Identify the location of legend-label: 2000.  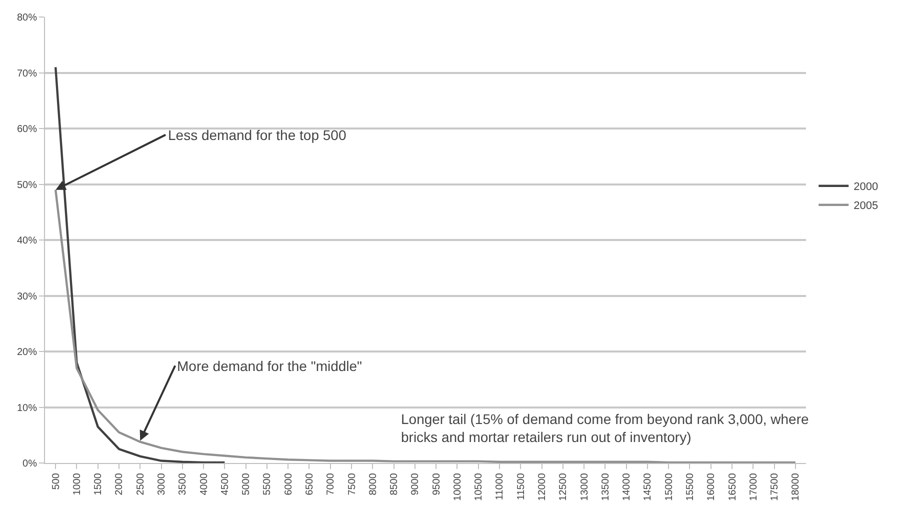
(866, 187).